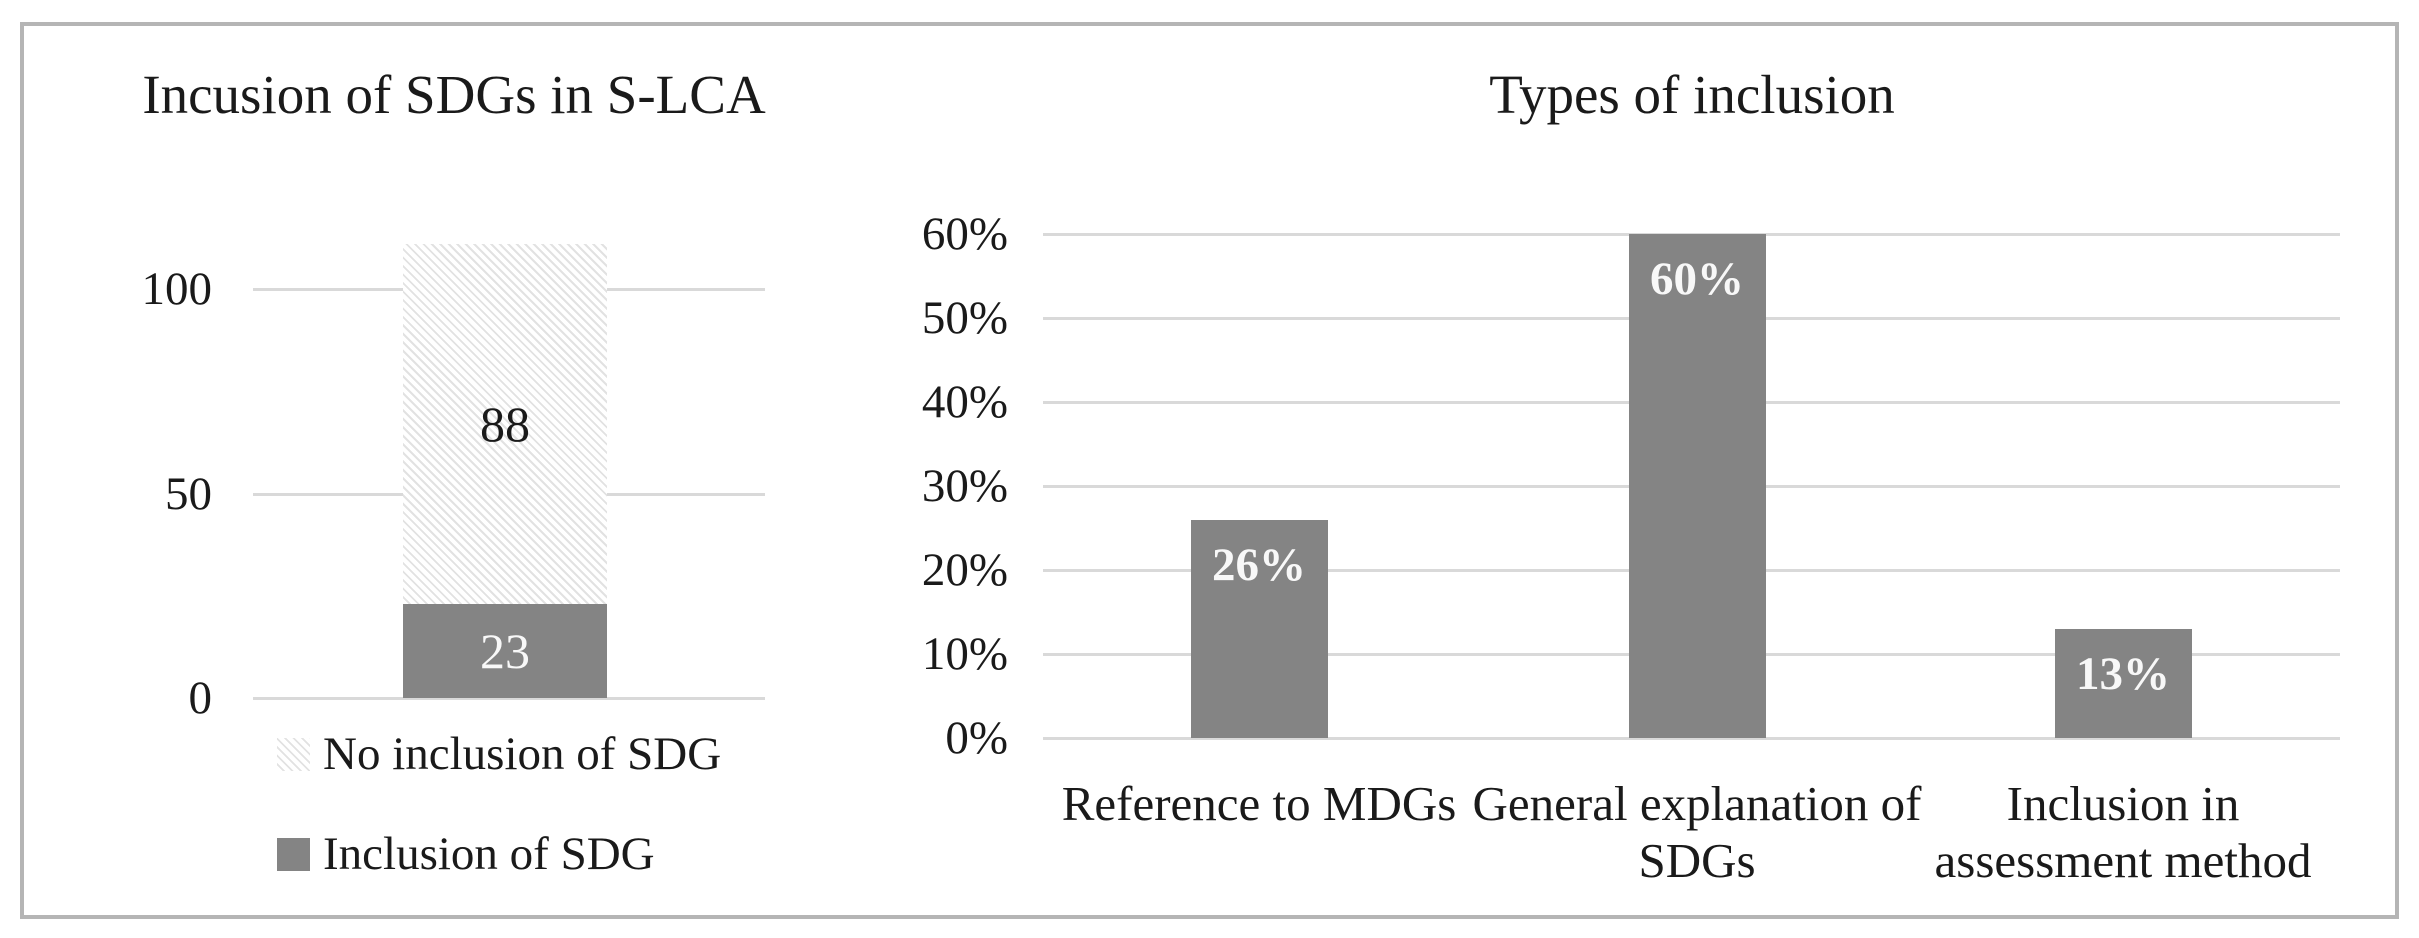  What do you see at coordinates (454, 94) in the screenshot?
I see `left-chart-title: Incusion of SDGs in S-LCA` at bounding box center [454, 94].